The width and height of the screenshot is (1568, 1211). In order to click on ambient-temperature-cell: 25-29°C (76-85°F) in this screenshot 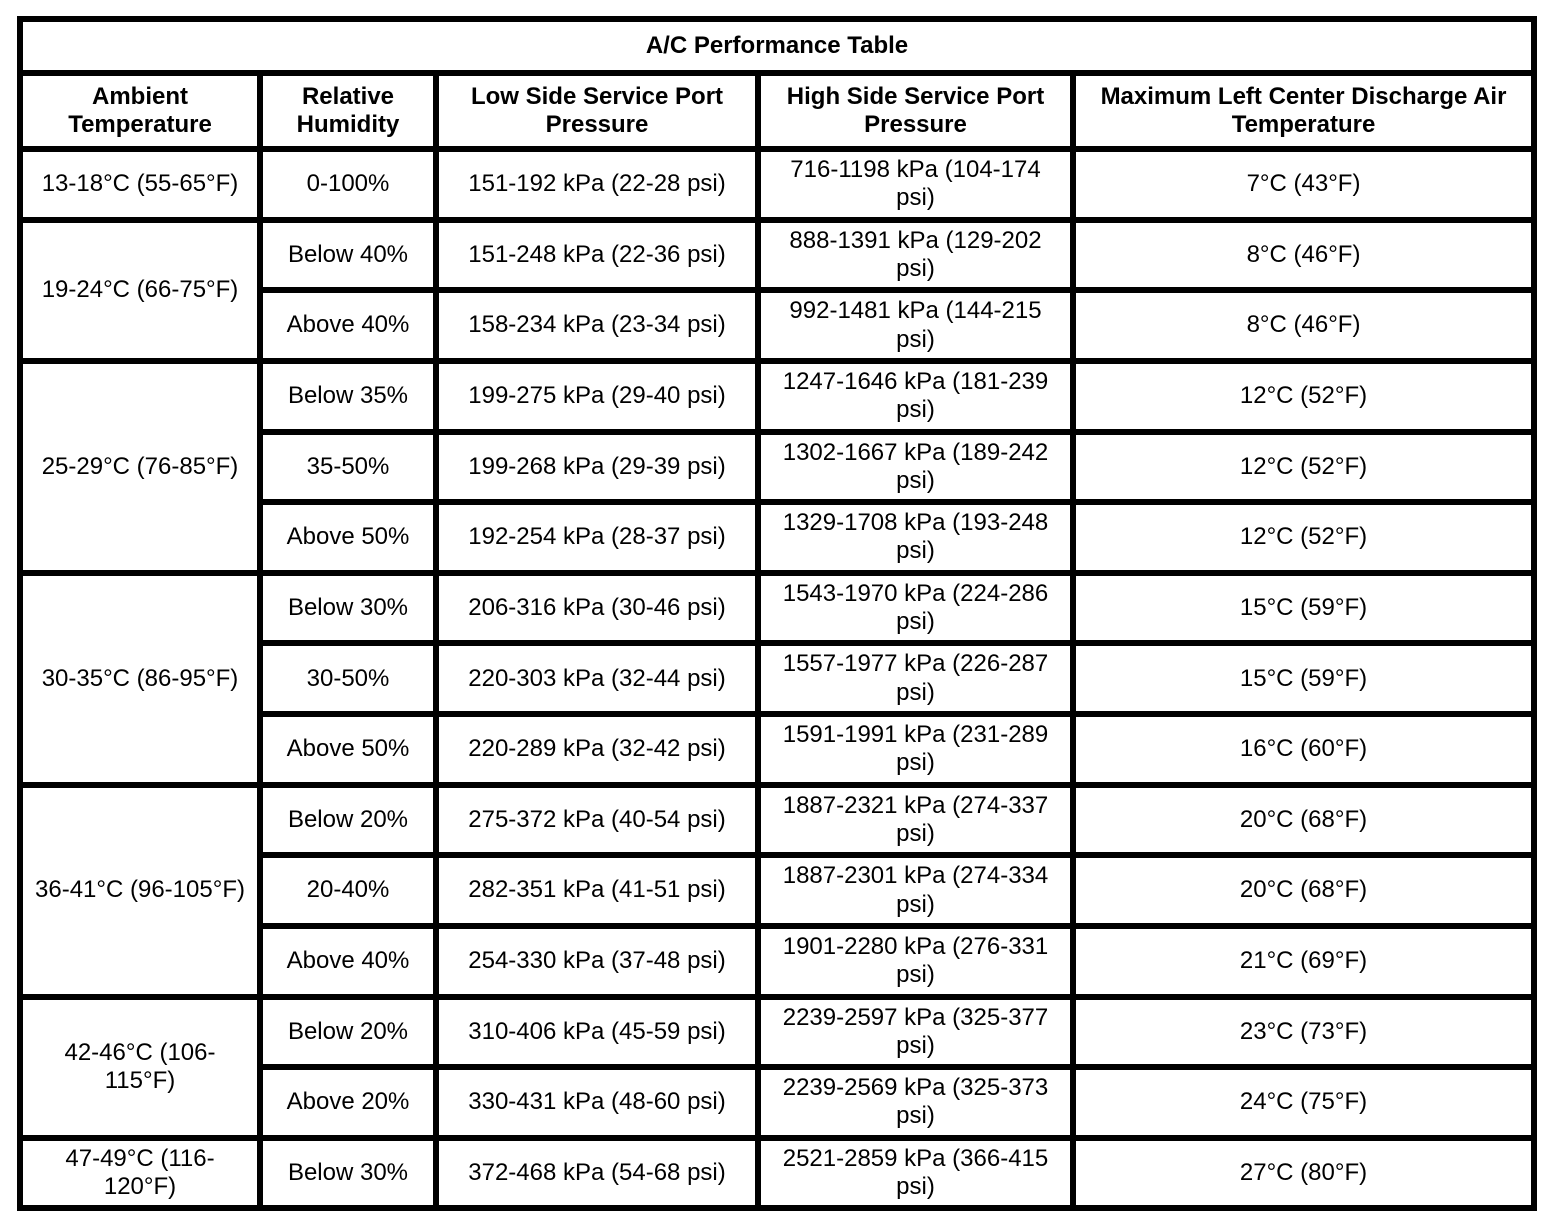, I will do `click(140, 466)`.